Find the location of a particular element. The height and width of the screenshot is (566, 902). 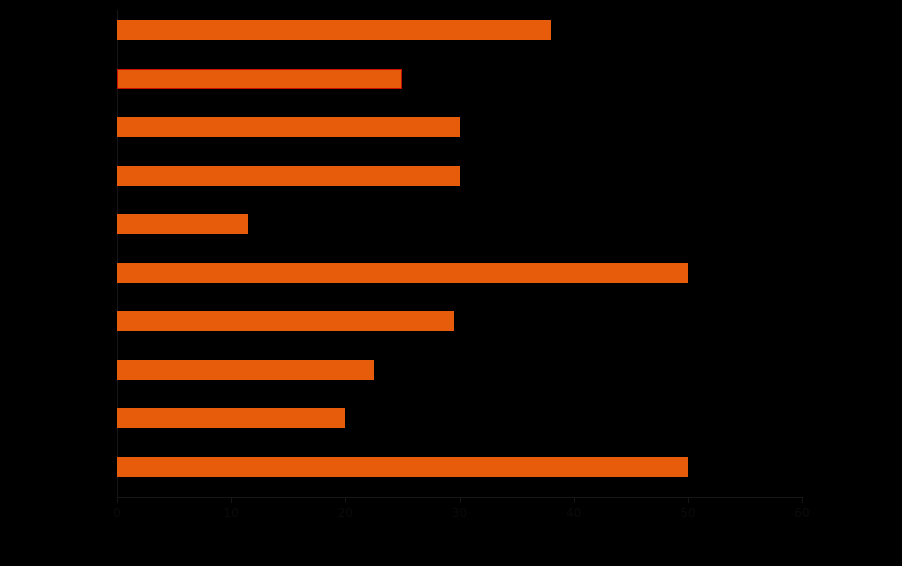

y-axis-spine is located at coordinates (117, 254).